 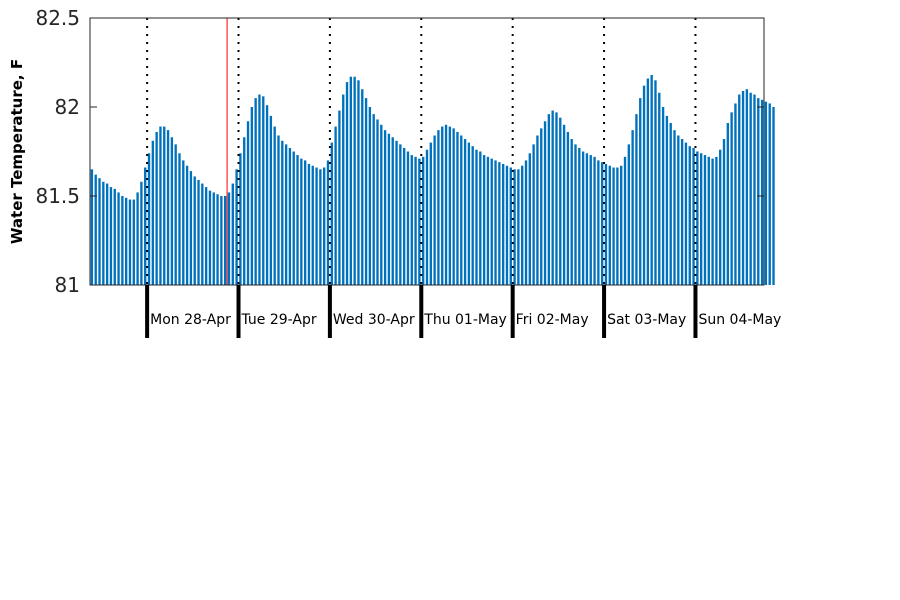 What do you see at coordinates (279, 320) in the screenshot?
I see `day-label: Tue 29-Apr` at bounding box center [279, 320].